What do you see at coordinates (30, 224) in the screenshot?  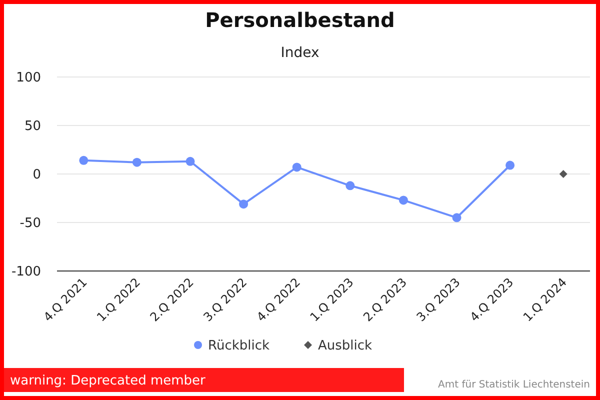 I see `y-tick-label: -50` at bounding box center [30, 224].